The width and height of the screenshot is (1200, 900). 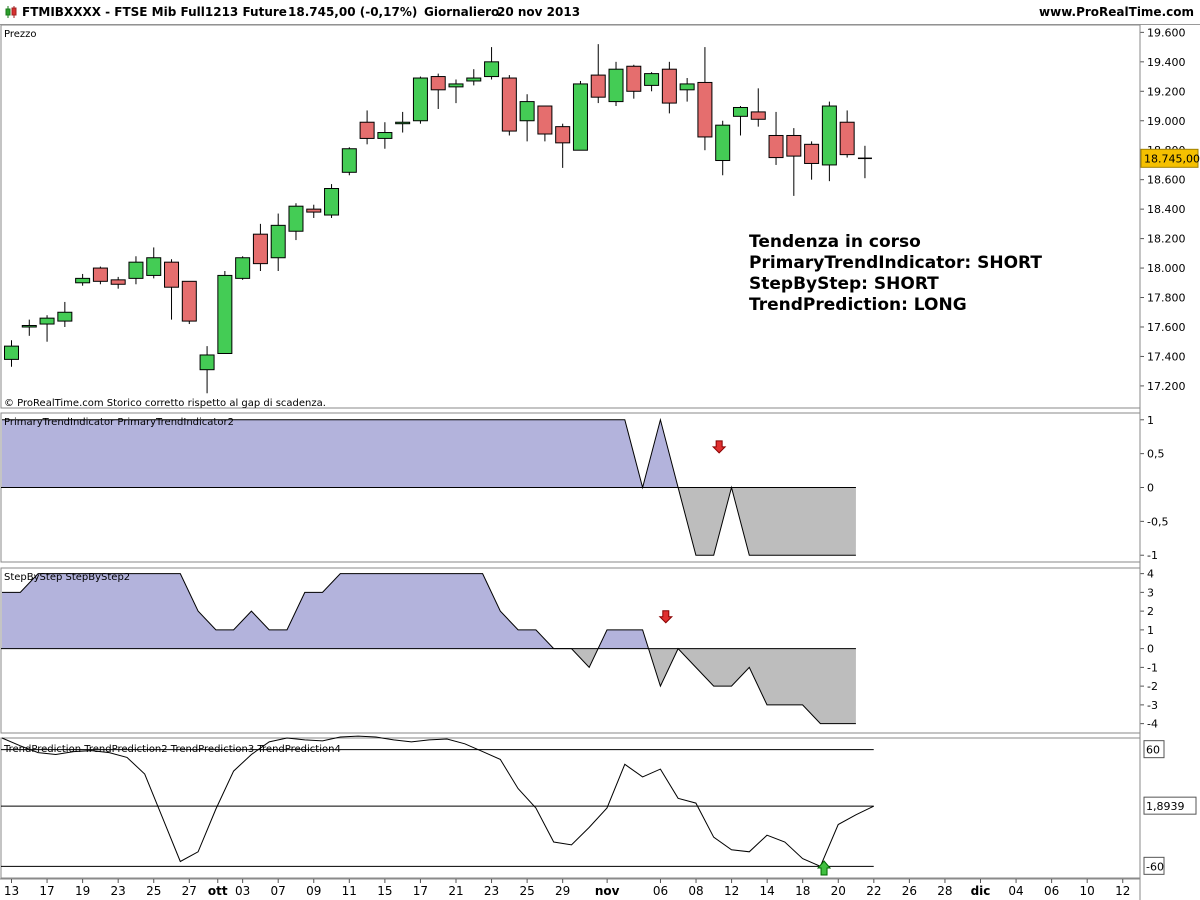 What do you see at coordinates (562, 891) in the screenshot?
I see `x-axis-tick-label: 29` at bounding box center [562, 891].